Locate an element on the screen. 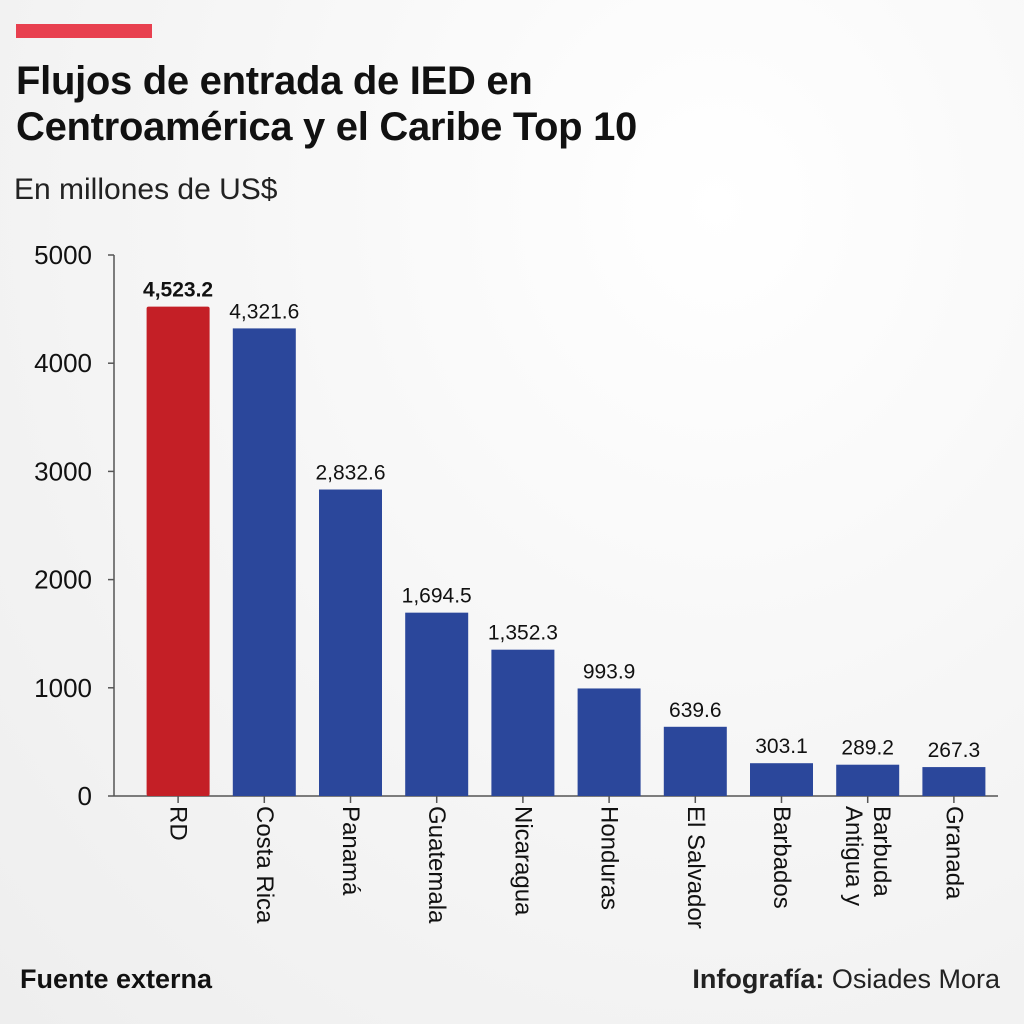  x-tick-label: Barbados is located at coordinates (781, 857).